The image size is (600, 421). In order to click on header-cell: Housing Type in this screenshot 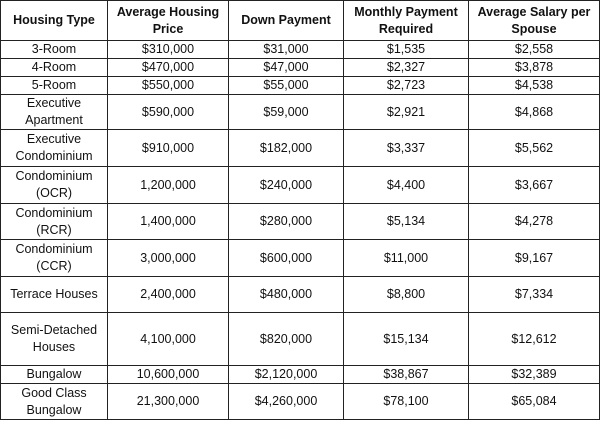, I will do `click(54, 20)`.